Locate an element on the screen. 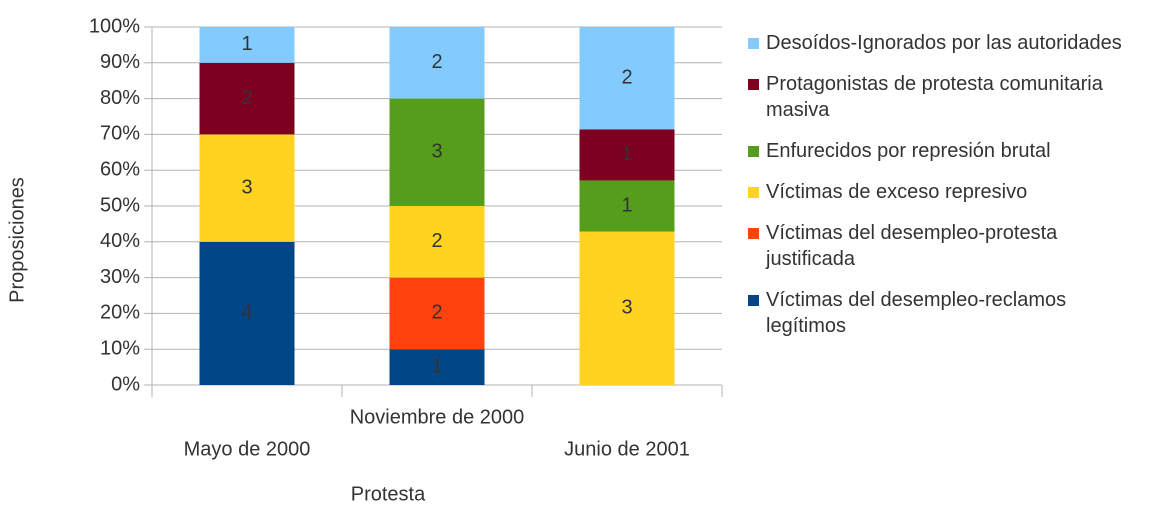 The width and height of the screenshot is (1152, 508). x-tick-label: Mayo de 2000 is located at coordinates (247, 449).